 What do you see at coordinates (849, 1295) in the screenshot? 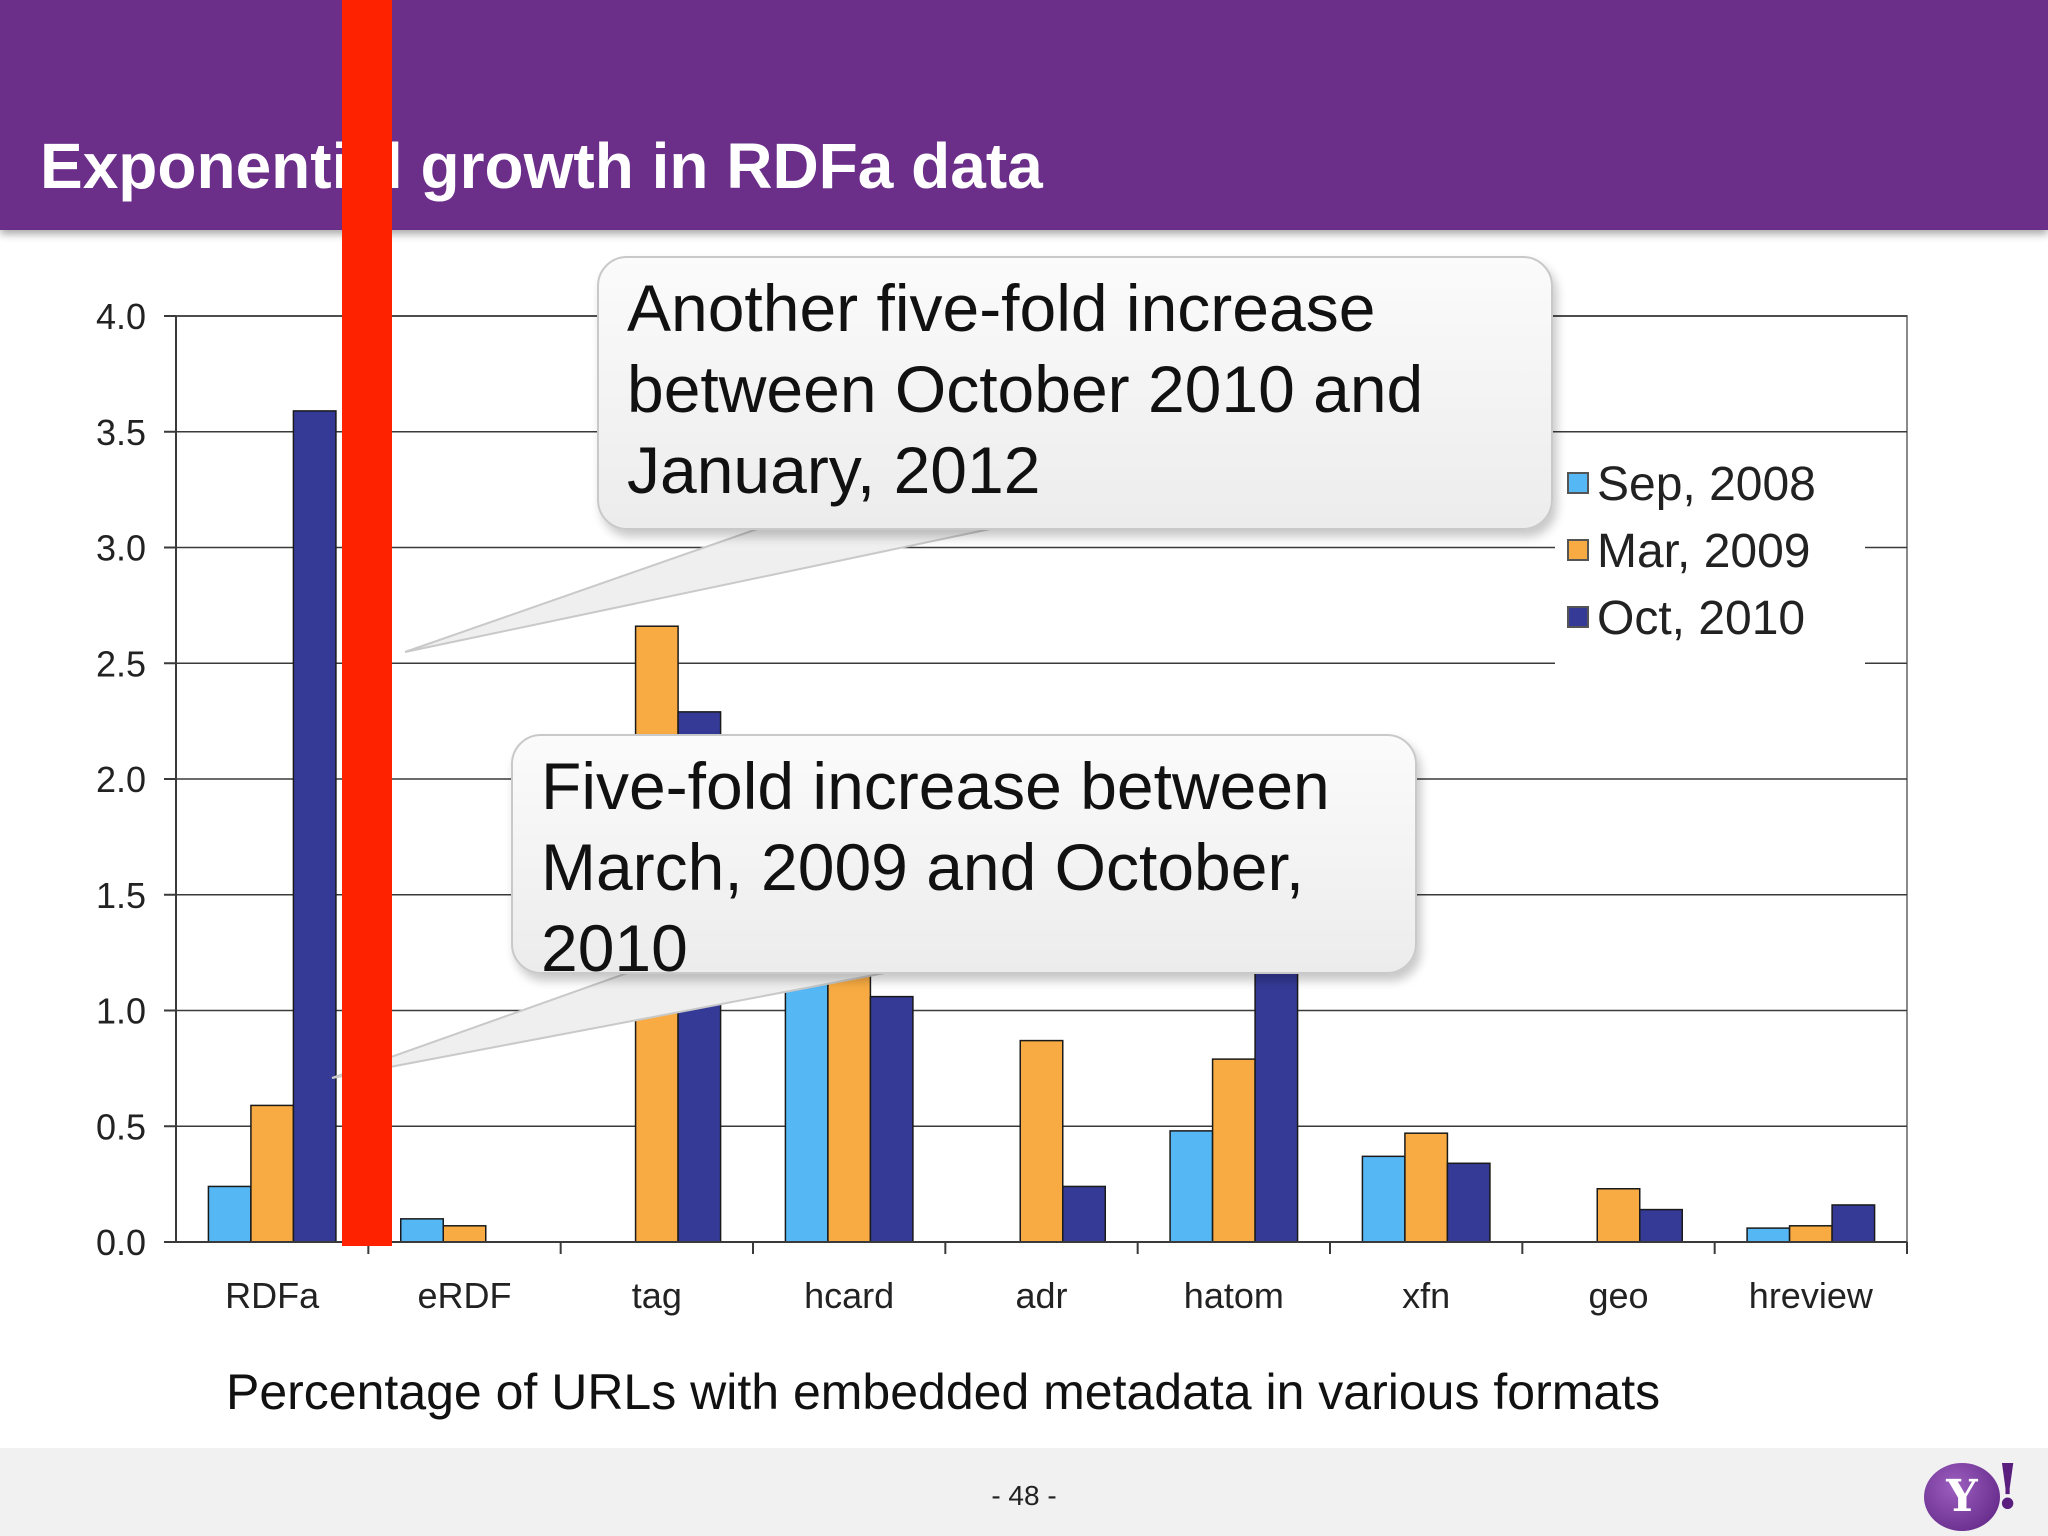
I see `x-tick-label: hcard` at bounding box center [849, 1295].